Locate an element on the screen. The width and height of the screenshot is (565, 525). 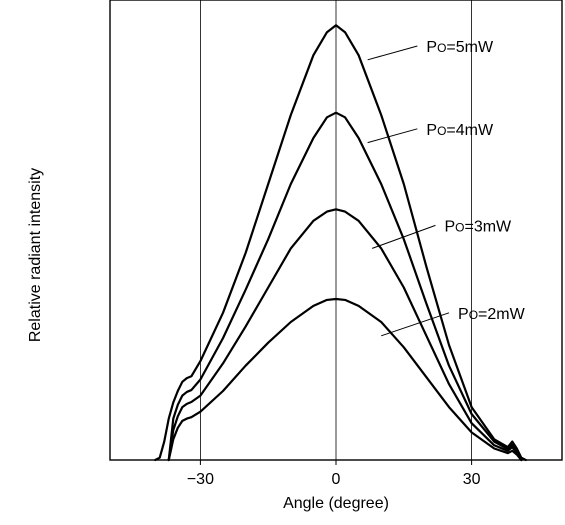
x-axis-ticks: −30 0 30 is located at coordinates (334, 474).